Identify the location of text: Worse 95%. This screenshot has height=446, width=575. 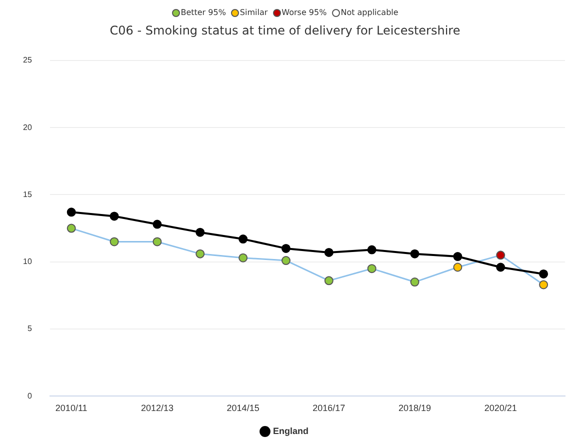
(303, 12).